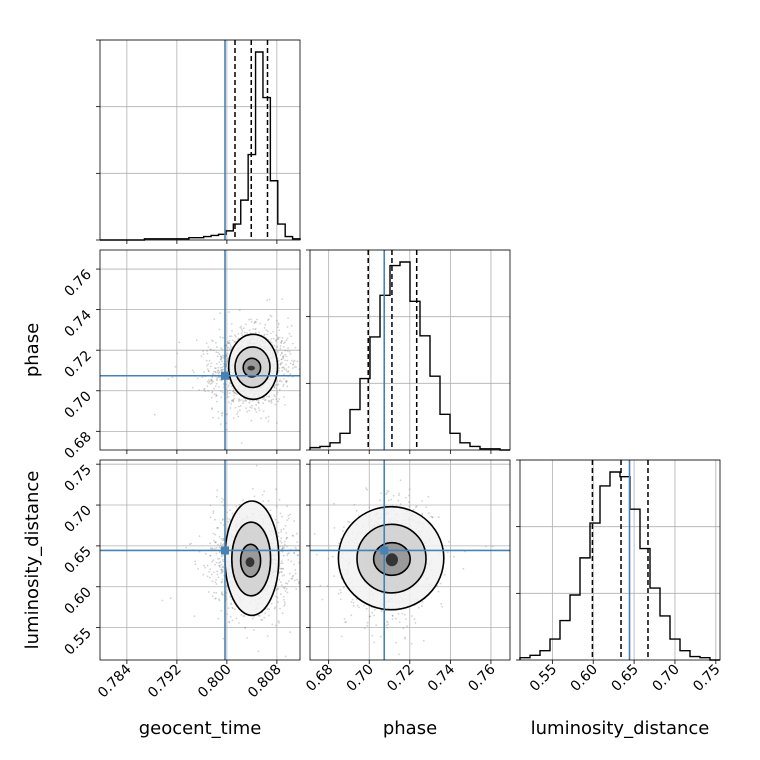  What do you see at coordinates (225, 375) in the screenshot?
I see `truth-marker-geocent_time-phase` at bounding box center [225, 375].